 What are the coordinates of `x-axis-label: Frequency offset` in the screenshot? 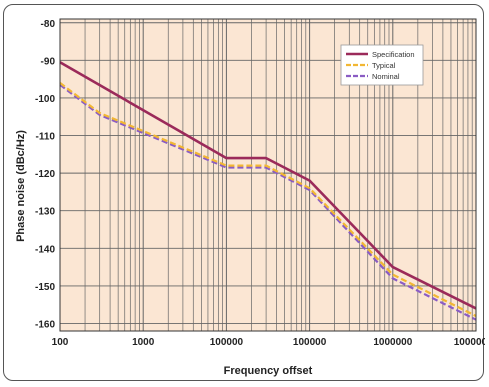 It's located at (268, 371).